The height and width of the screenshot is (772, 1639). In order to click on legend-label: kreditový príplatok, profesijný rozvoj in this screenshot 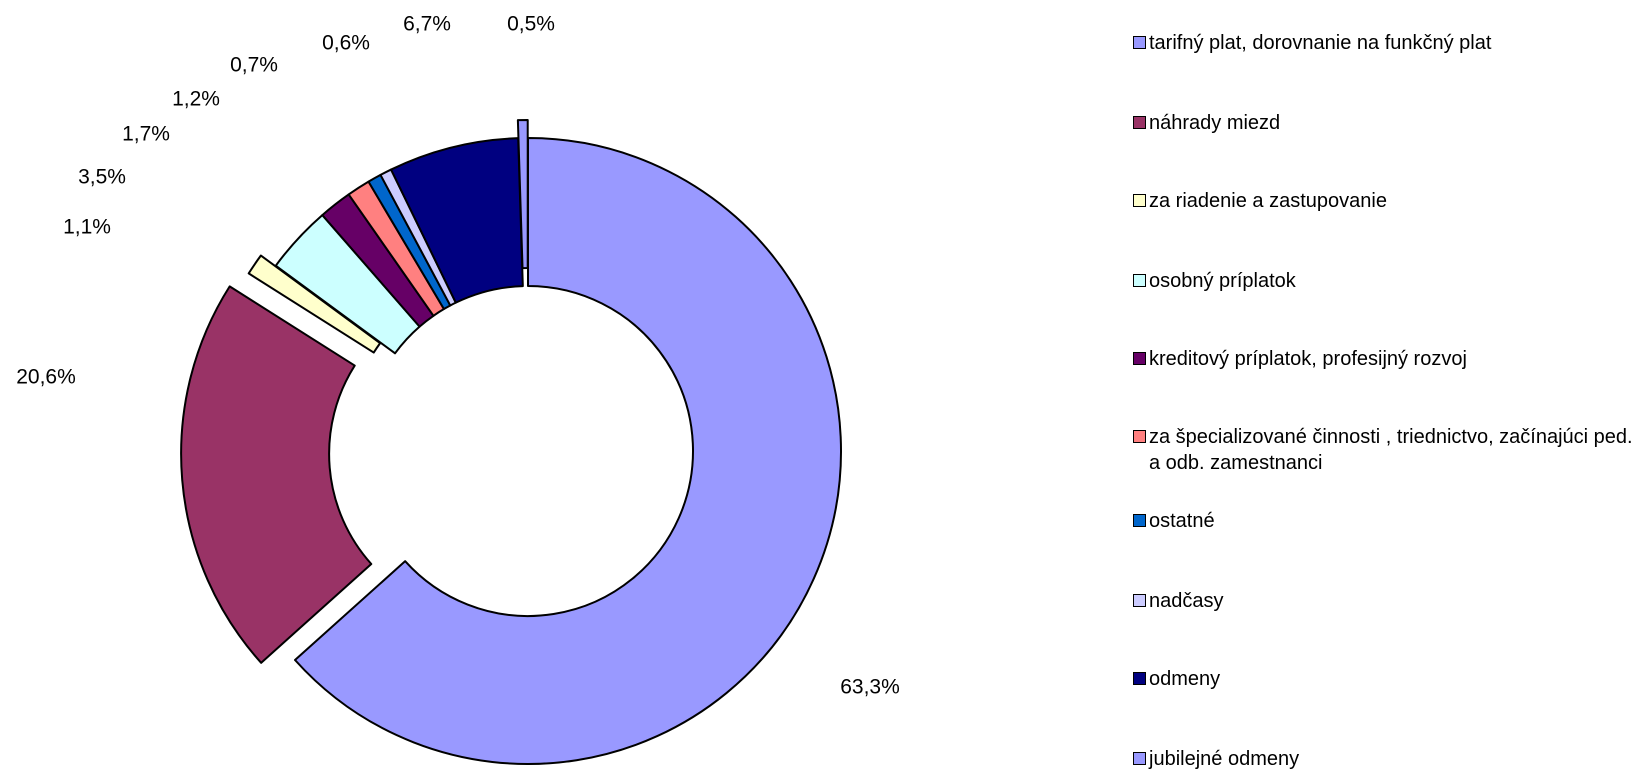, I will do `click(1308, 359)`.